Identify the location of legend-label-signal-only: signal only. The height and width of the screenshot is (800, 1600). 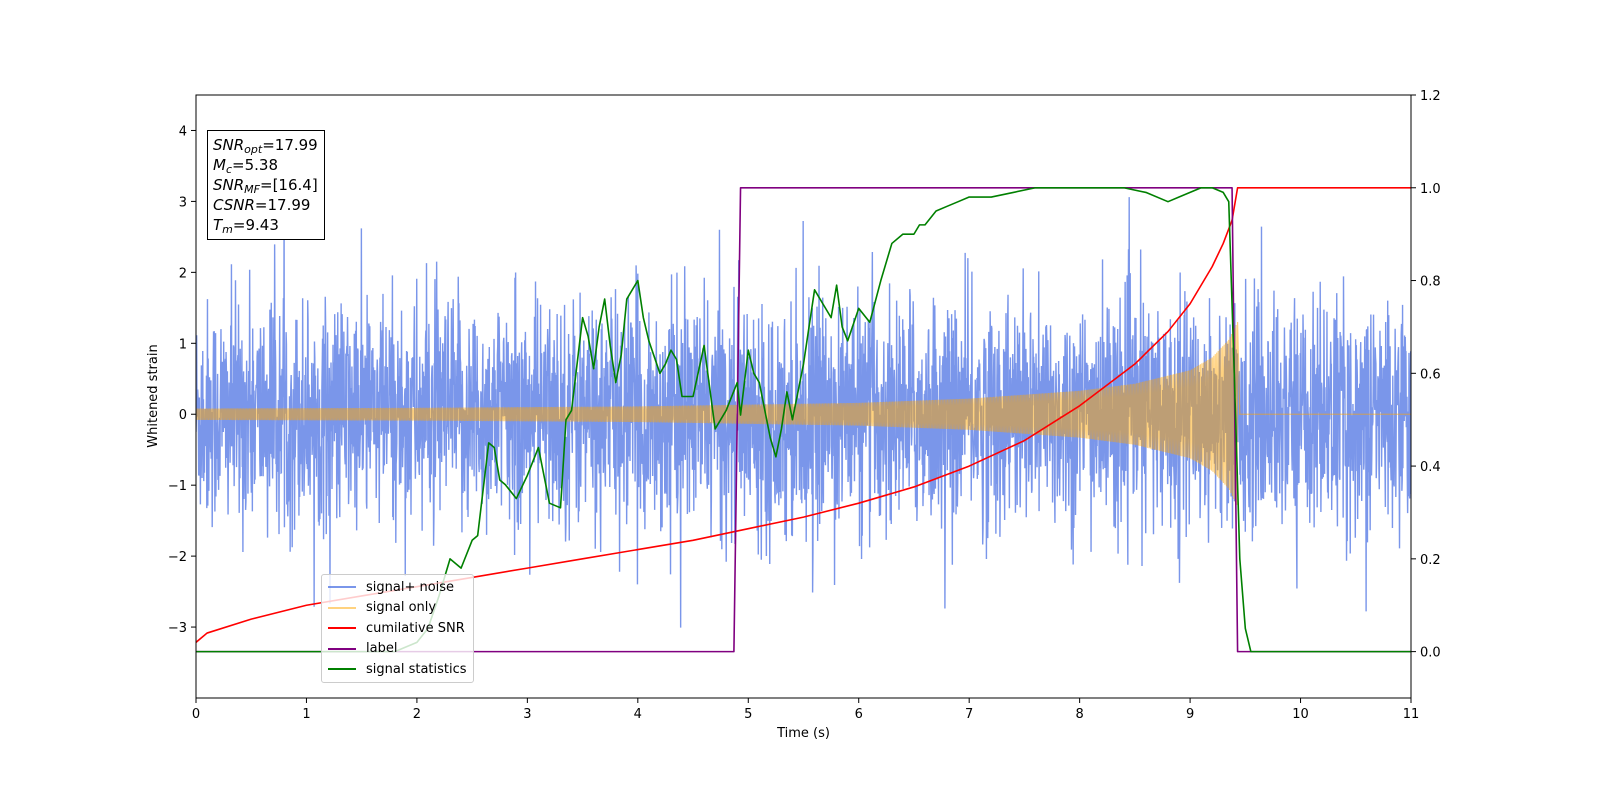
(401, 608).